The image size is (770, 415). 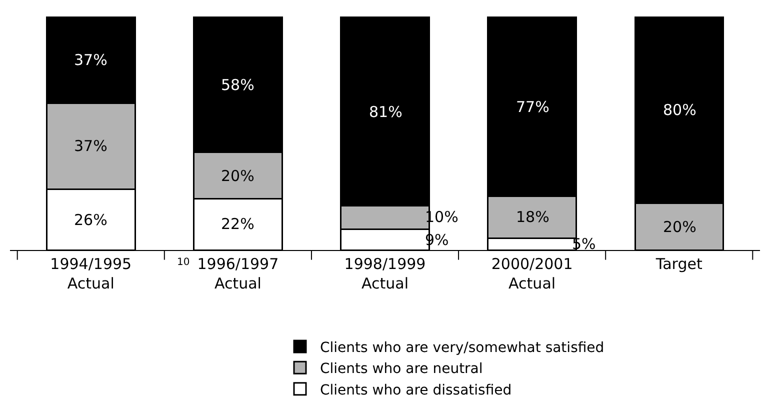 What do you see at coordinates (678, 264) in the screenshot?
I see `x-tick-label: Target` at bounding box center [678, 264].